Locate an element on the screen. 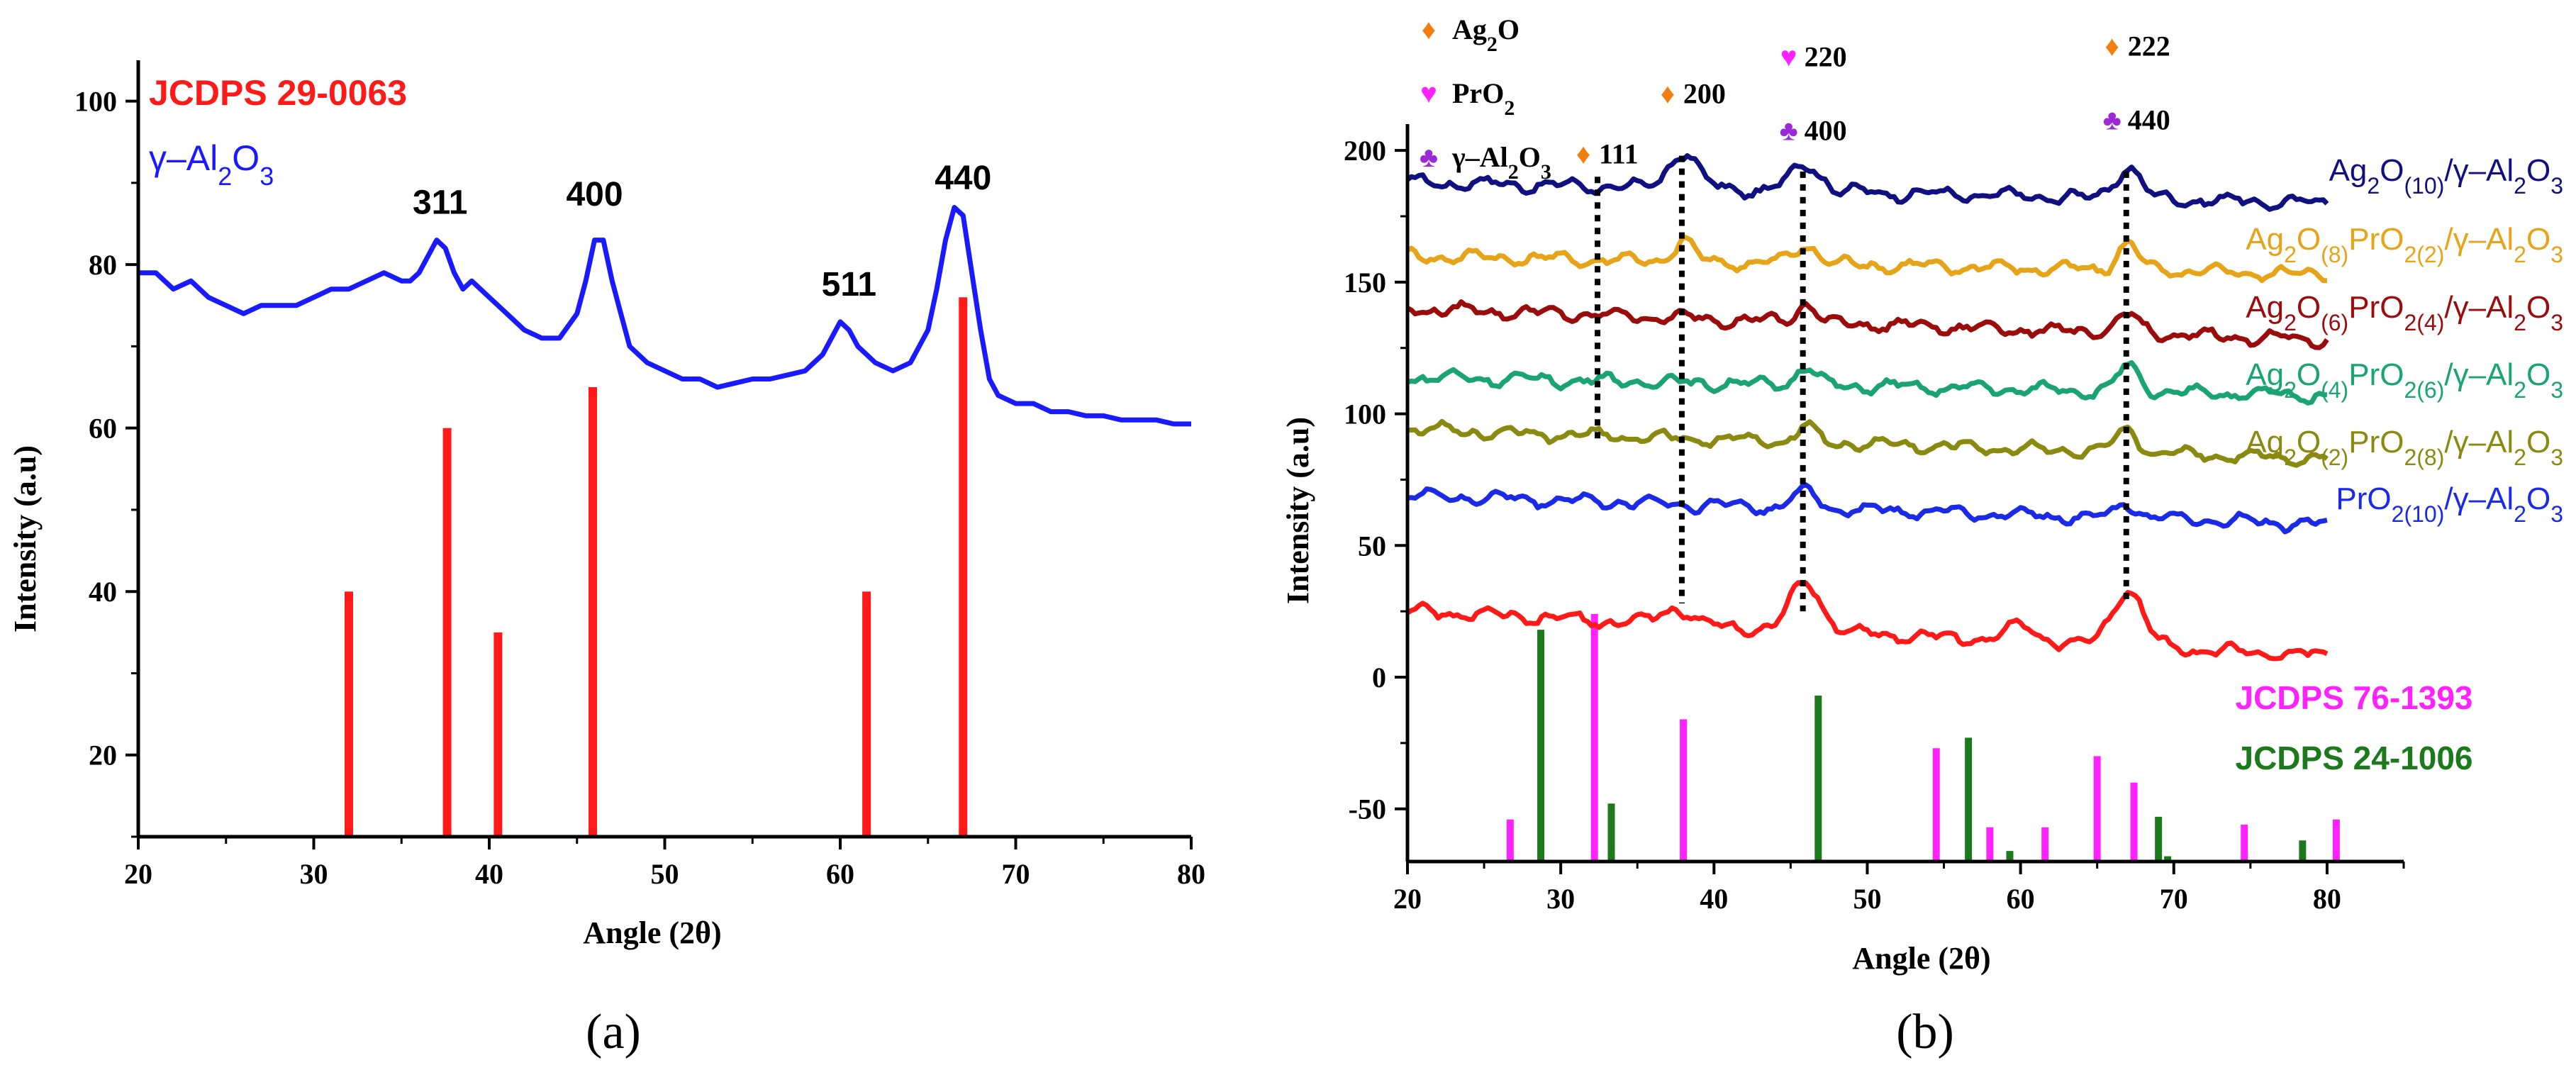 This screenshot has height=1070, width=2576. peak-label: 511 is located at coordinates (849, 284).